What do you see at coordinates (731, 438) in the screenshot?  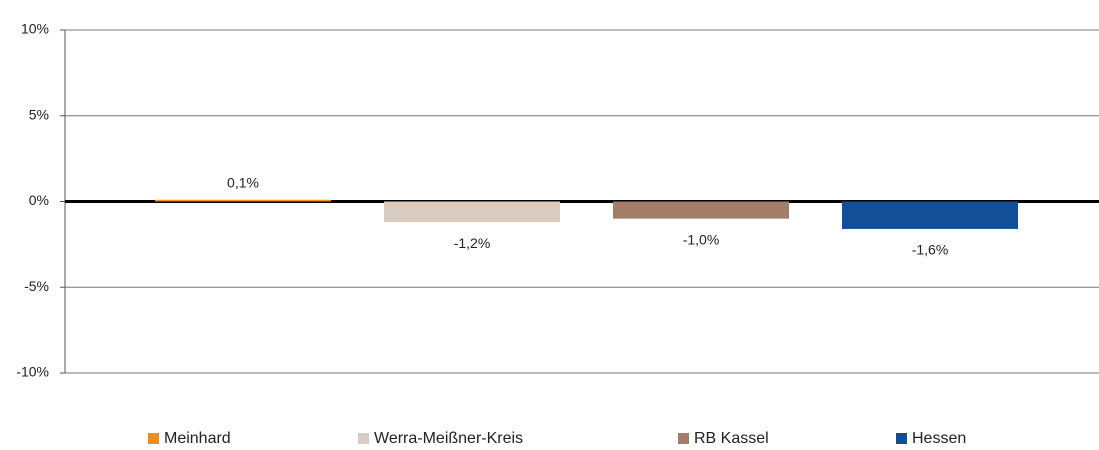 I see `legend-label: RB Kassel` at bounding box center [731, 438].